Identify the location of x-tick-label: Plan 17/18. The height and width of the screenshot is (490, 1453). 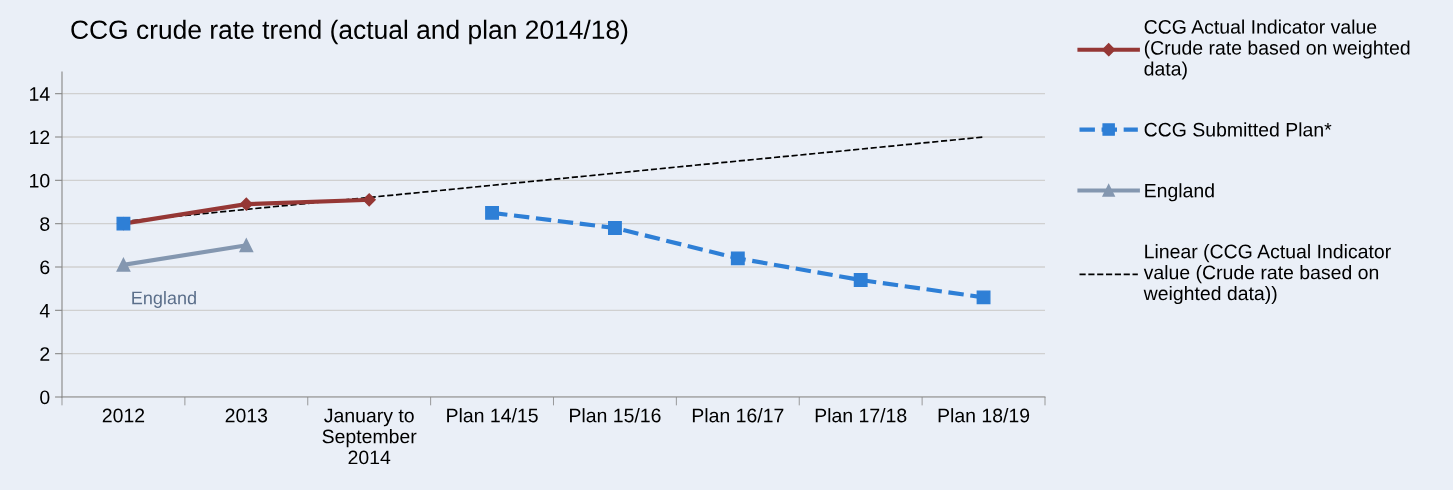
(861, 415).